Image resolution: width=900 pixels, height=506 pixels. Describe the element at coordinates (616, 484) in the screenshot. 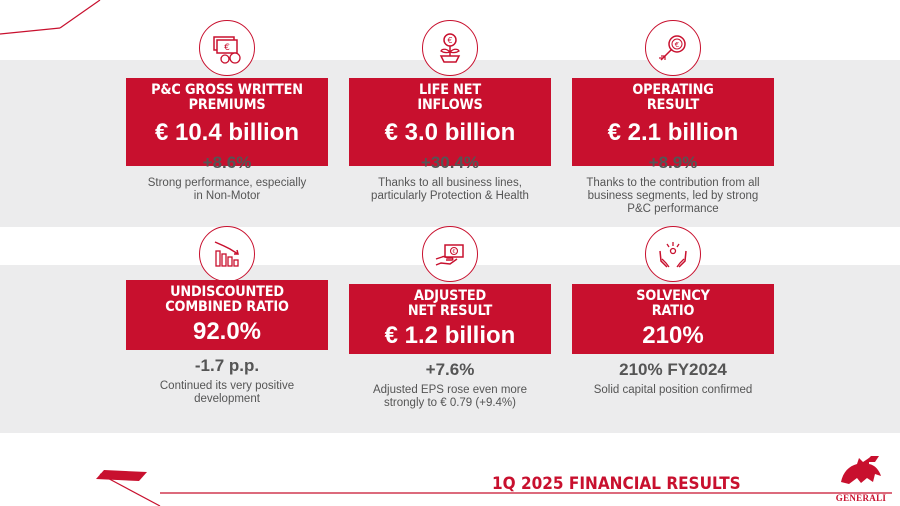

I see `footer-title: 1Q 2025 FINANCIAL RESULTS` at that location.